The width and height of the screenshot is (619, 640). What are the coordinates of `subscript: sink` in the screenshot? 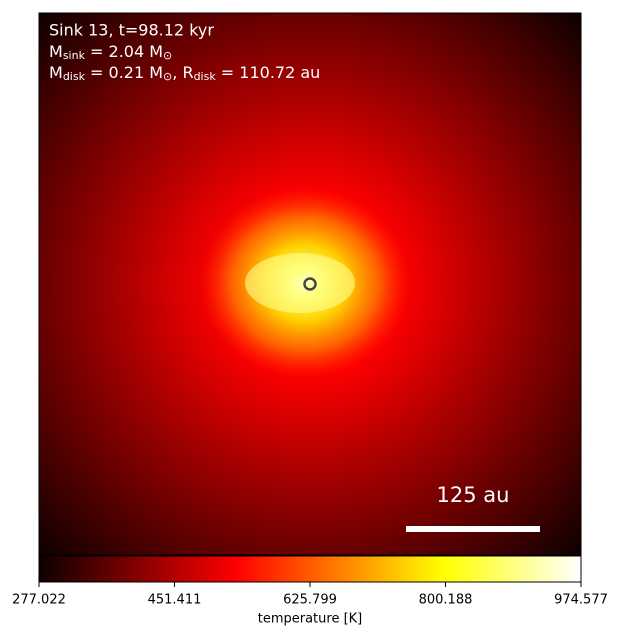 It's located at (74, 55).